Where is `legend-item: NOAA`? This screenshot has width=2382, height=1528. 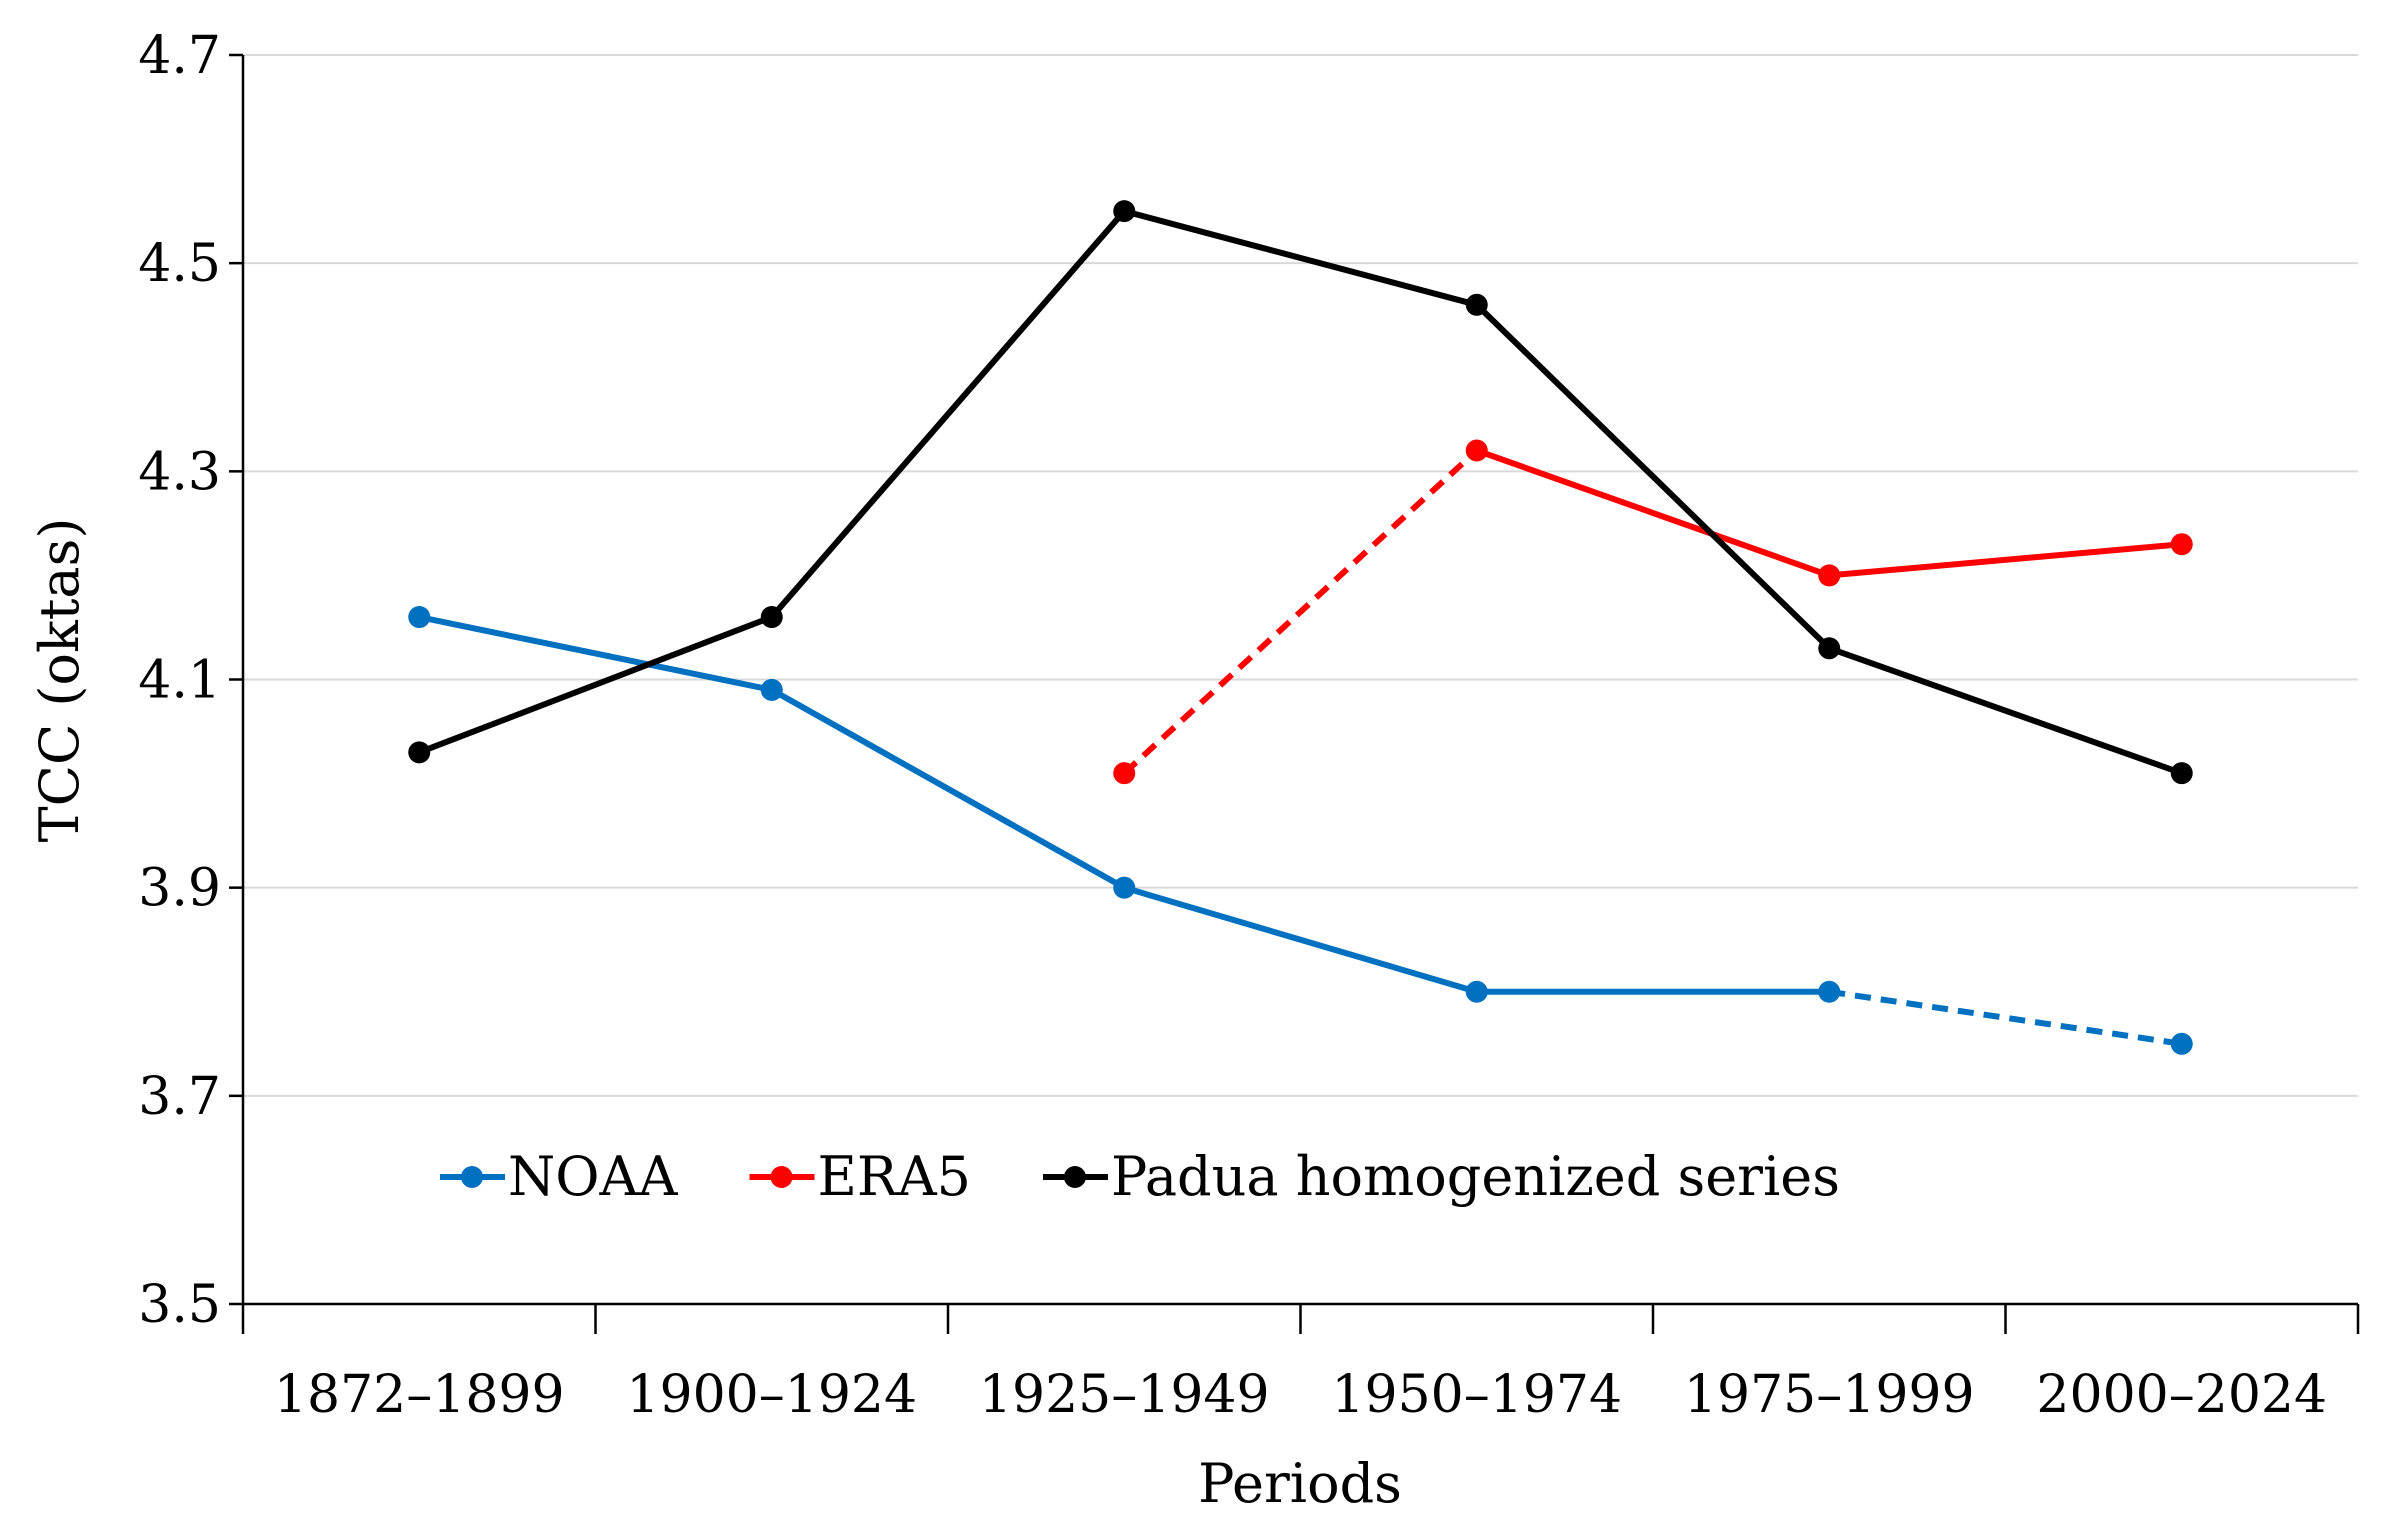 legend-item: NOAA is located at coordinates (559, 1176).